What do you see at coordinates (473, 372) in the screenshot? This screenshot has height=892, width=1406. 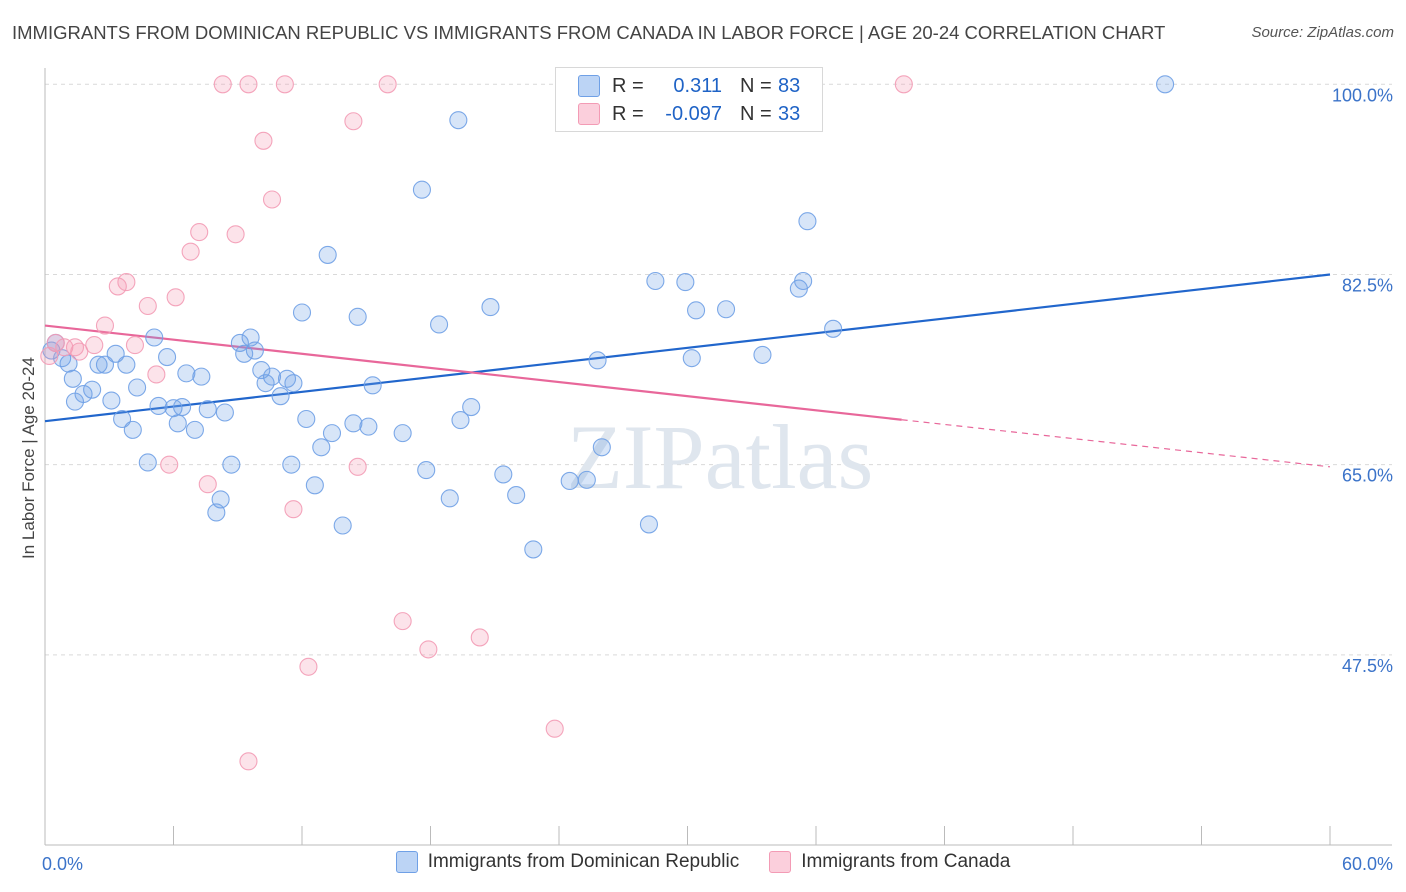 I see `canada-trend-line` at bounding box center [473, 372].